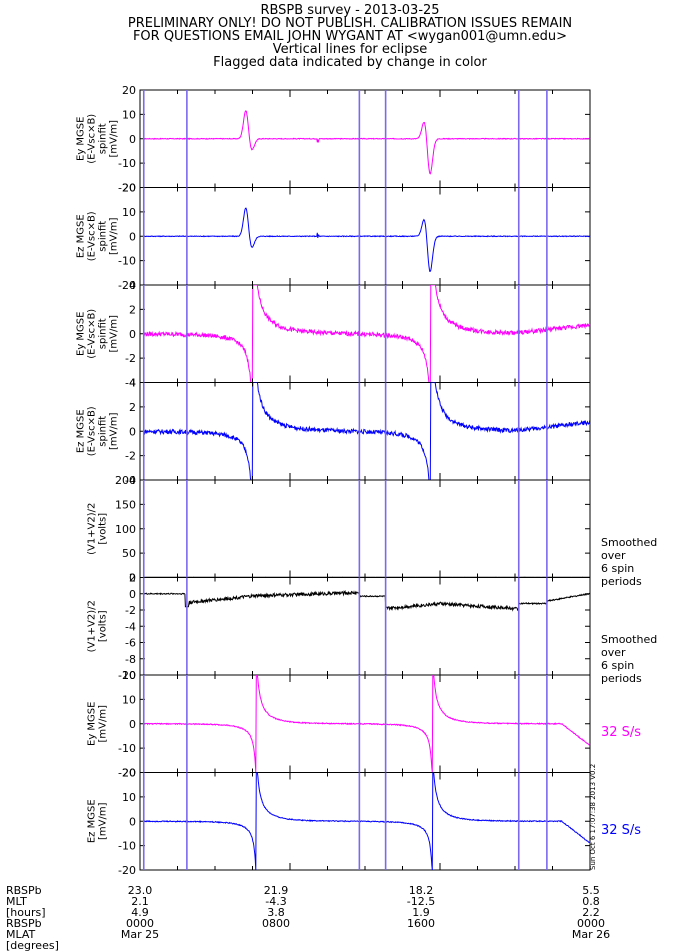  I want to click on smoothed-note-panel-6: Smoothed over 6 spin periods, so click(629, 659).